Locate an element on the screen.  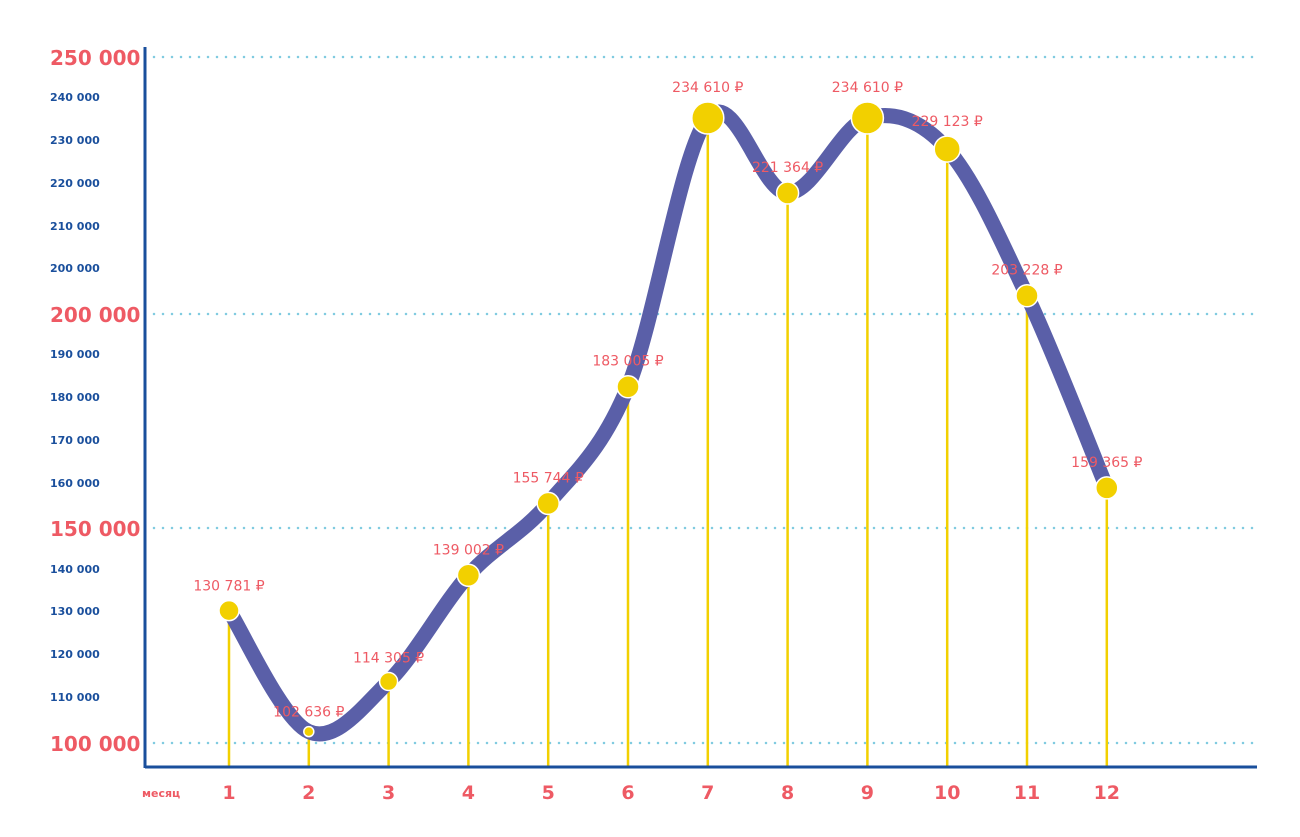
x-tick-label: 11 is located at coordinates (1027, 793).